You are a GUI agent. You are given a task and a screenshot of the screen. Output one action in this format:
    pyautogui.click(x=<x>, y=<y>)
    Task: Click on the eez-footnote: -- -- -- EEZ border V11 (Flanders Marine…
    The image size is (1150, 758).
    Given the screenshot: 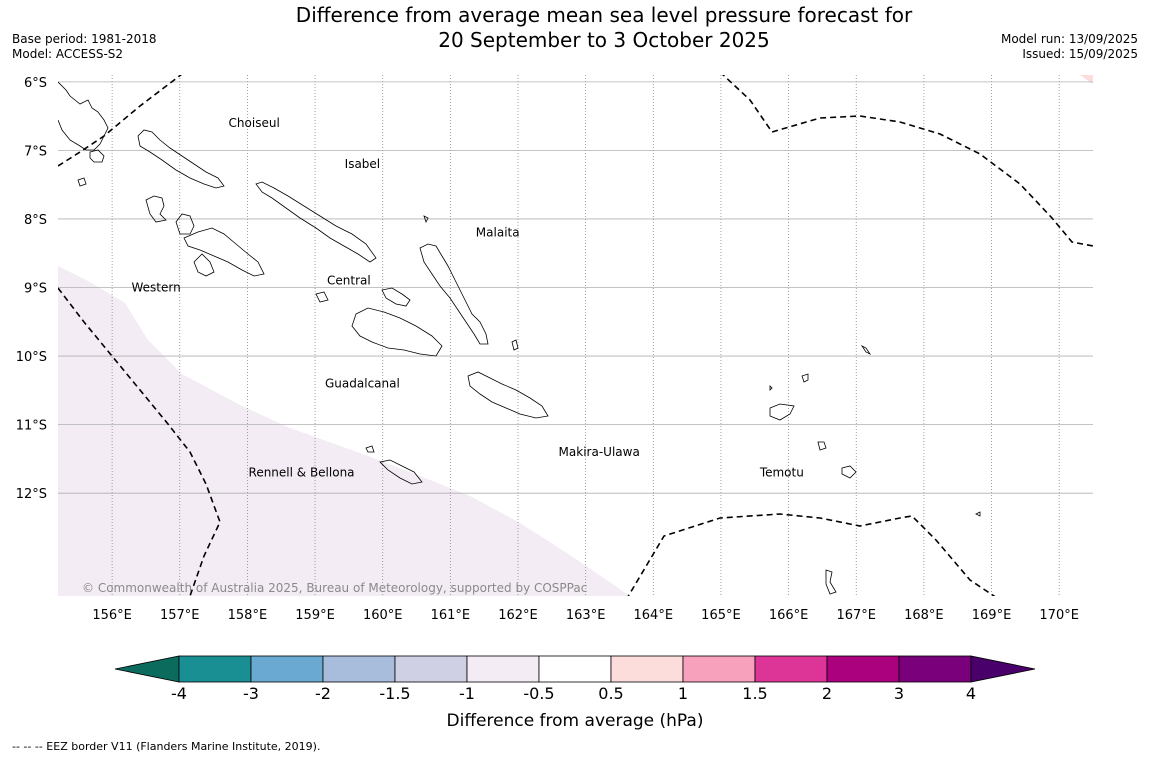 What is the action you would take?
    pyautogui.click(x=166, y=746)
    